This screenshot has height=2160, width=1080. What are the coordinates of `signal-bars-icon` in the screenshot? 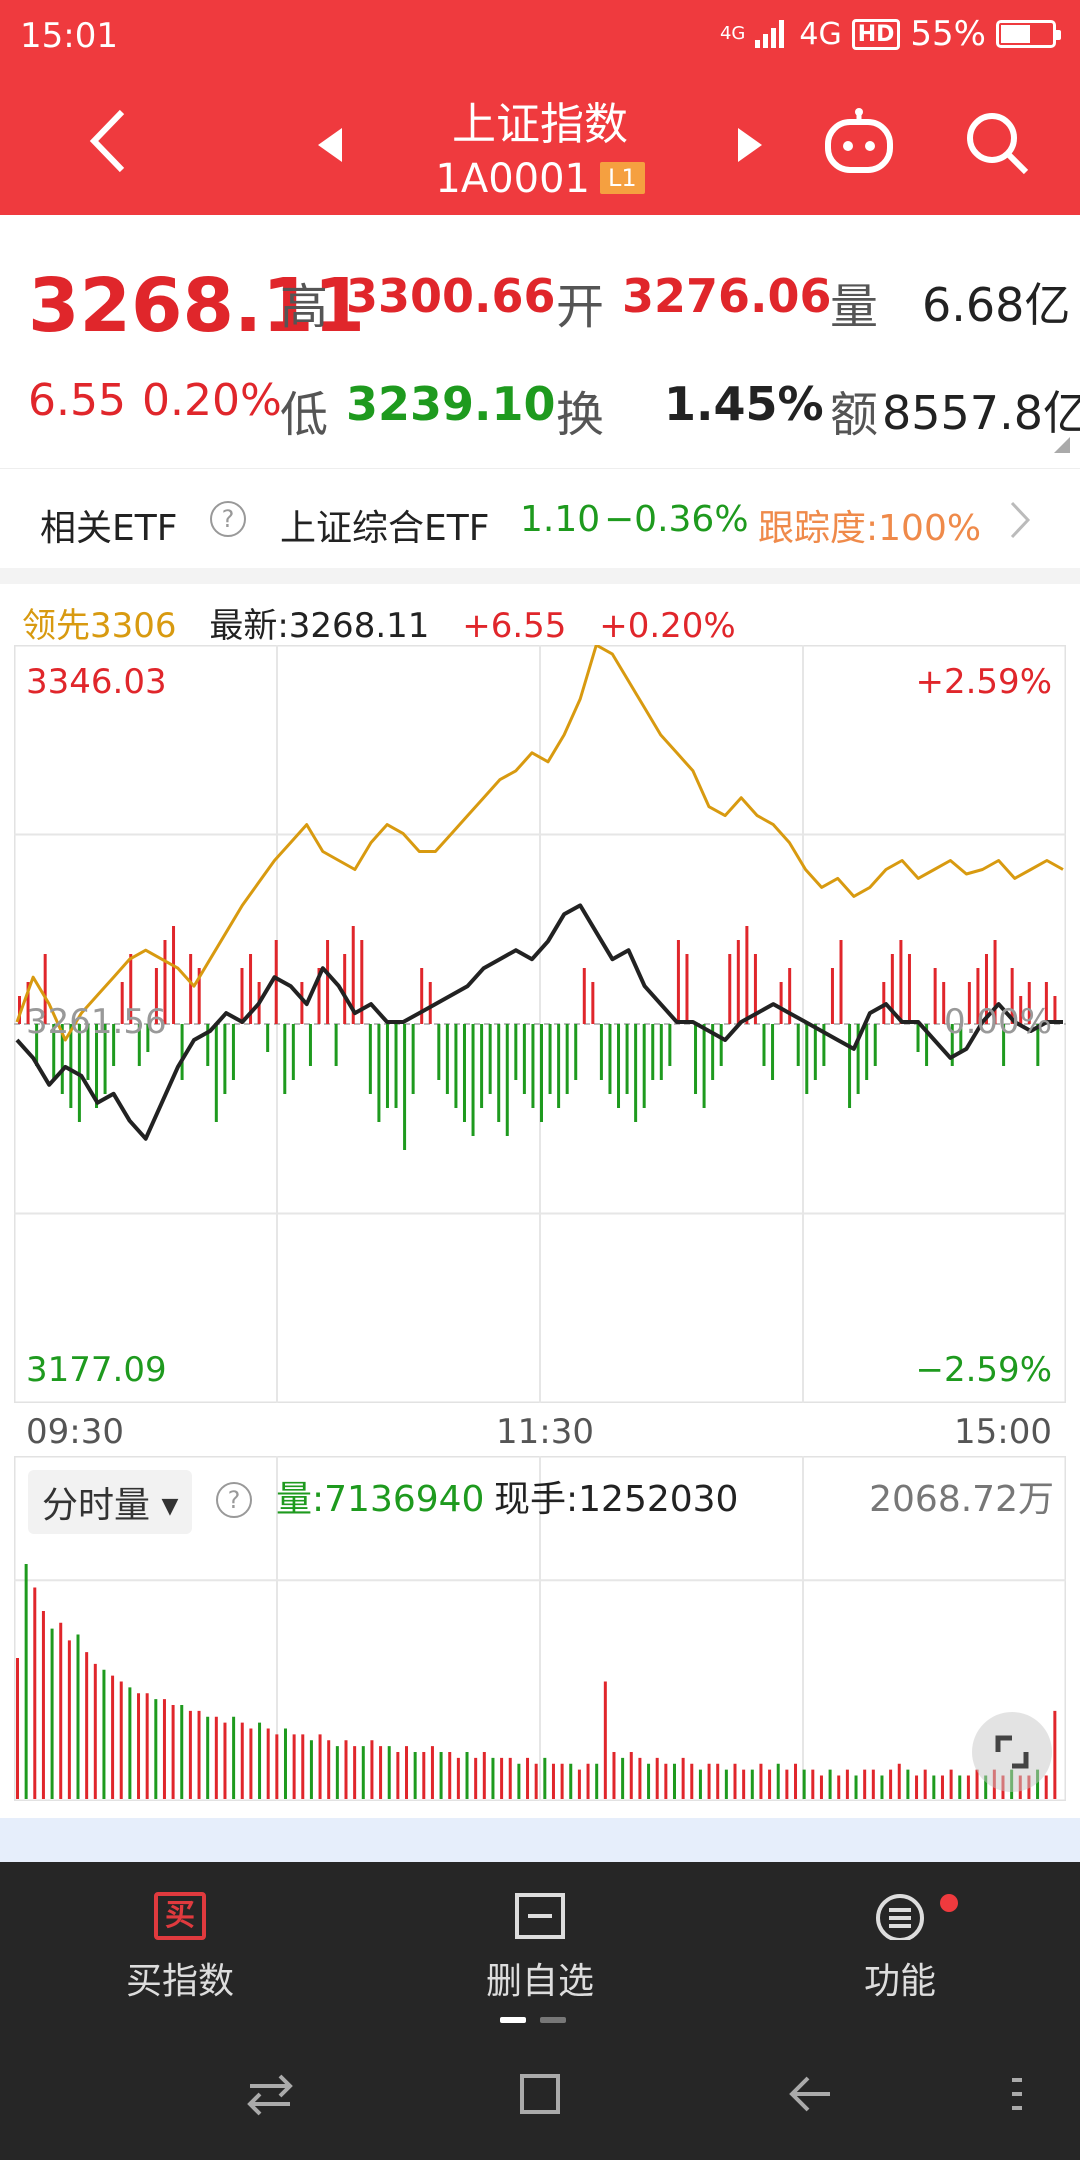 It's located at (770, 34).